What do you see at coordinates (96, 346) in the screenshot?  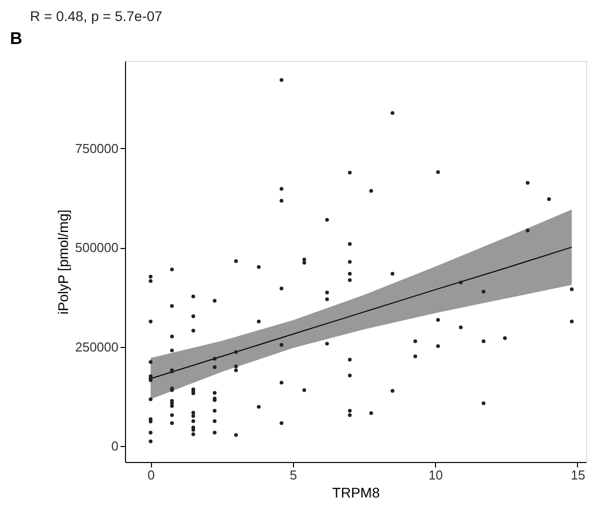 I see `y-tick-label: 250000` at bounding box center [96, 346].